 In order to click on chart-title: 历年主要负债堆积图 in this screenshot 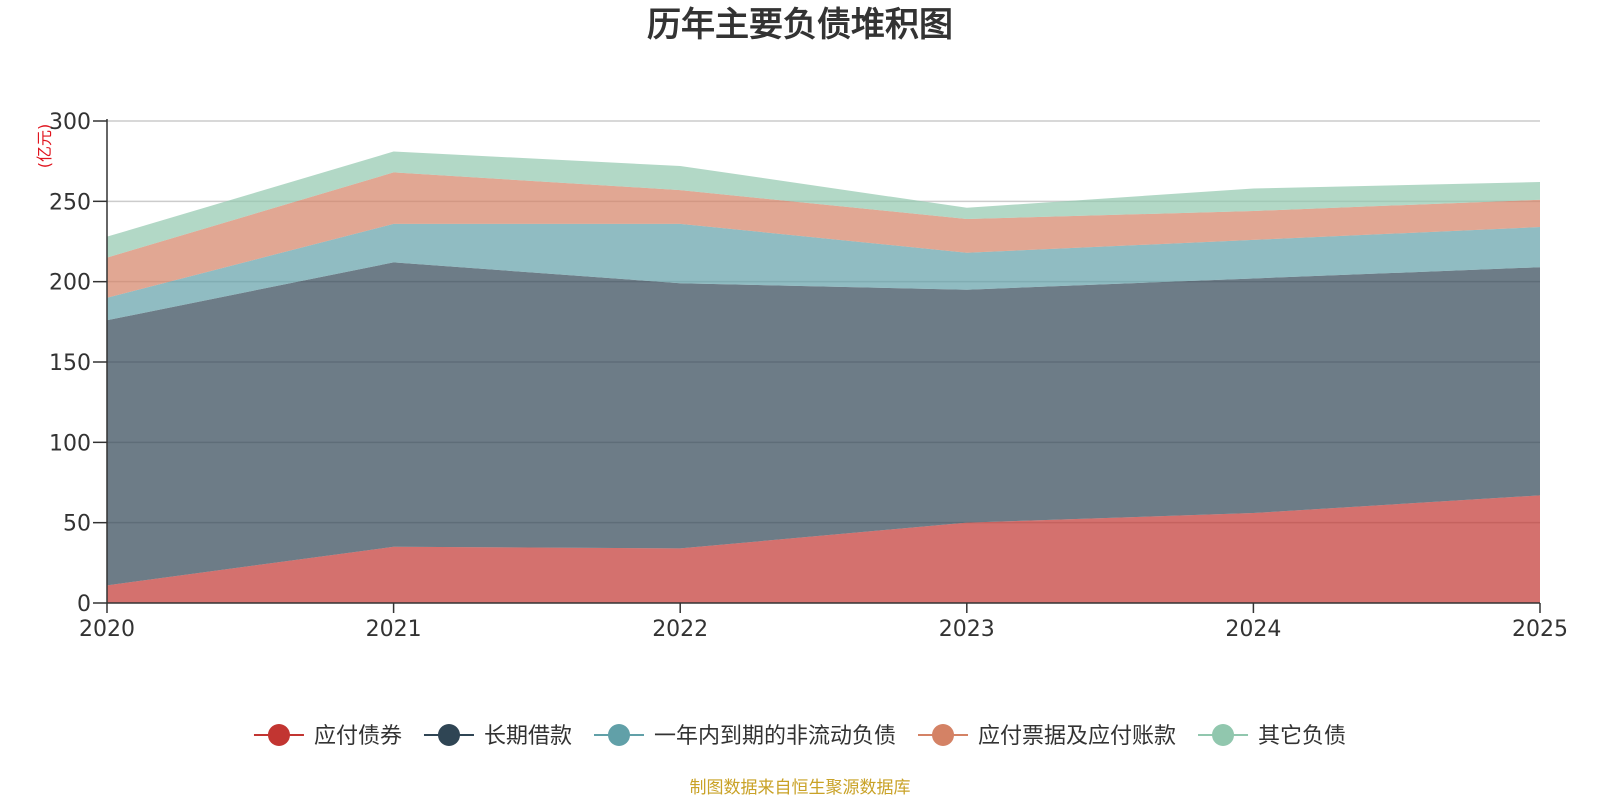, I will do `click(800, 25)`.